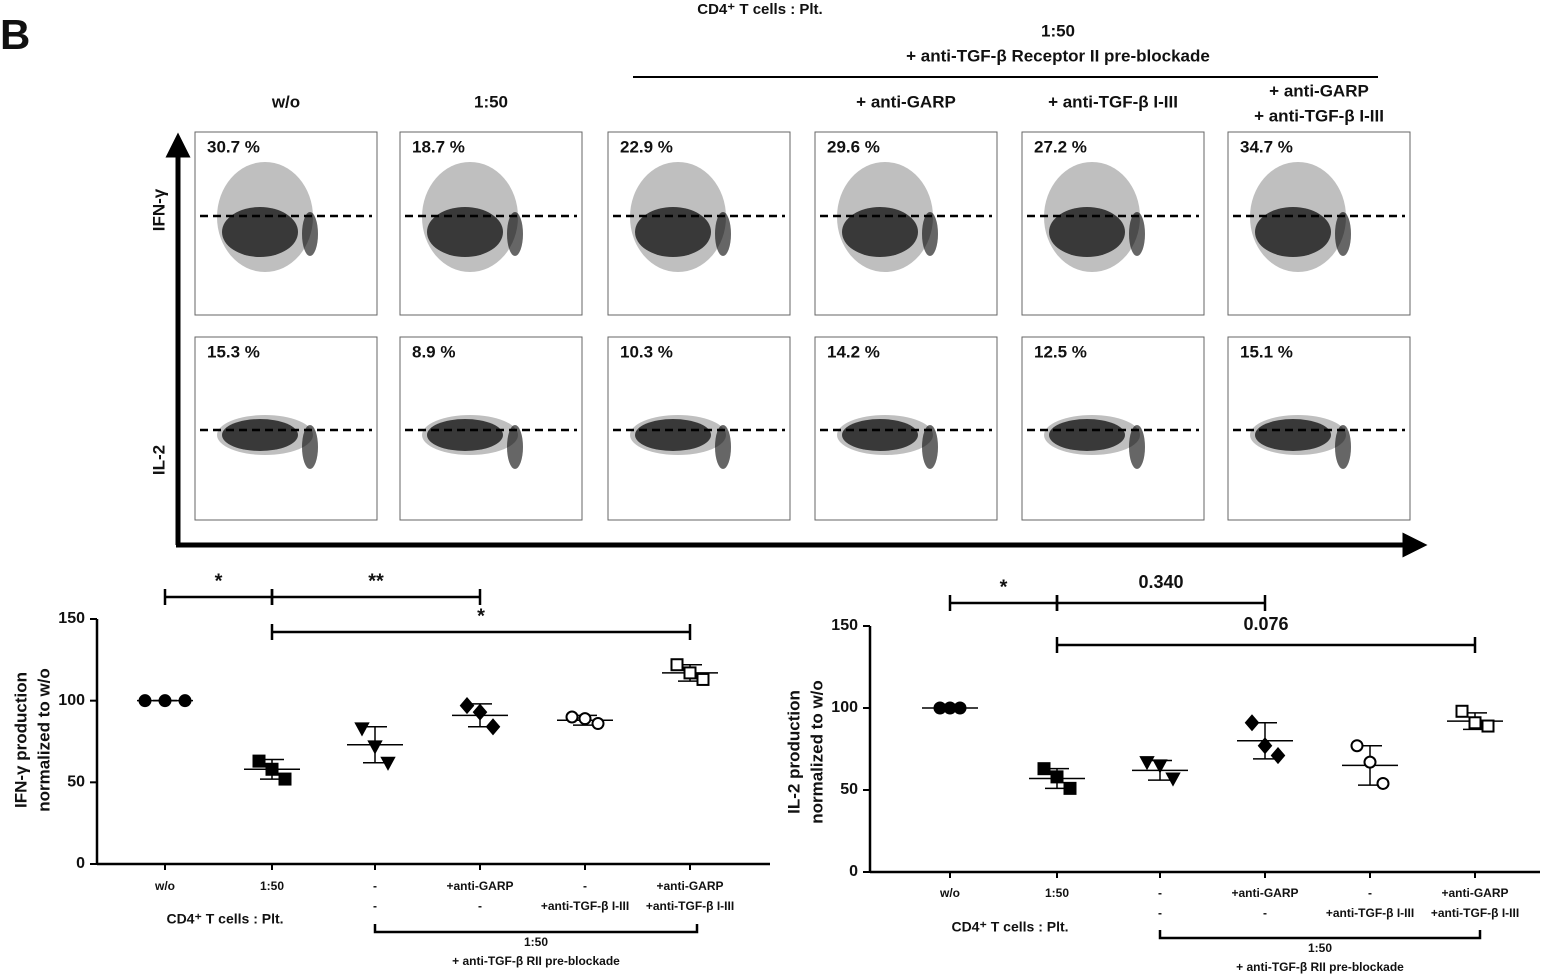  Describe the element at coordinates (1060, 351) in the screenshot. I see `percent-label: 12.5 %` at that location.